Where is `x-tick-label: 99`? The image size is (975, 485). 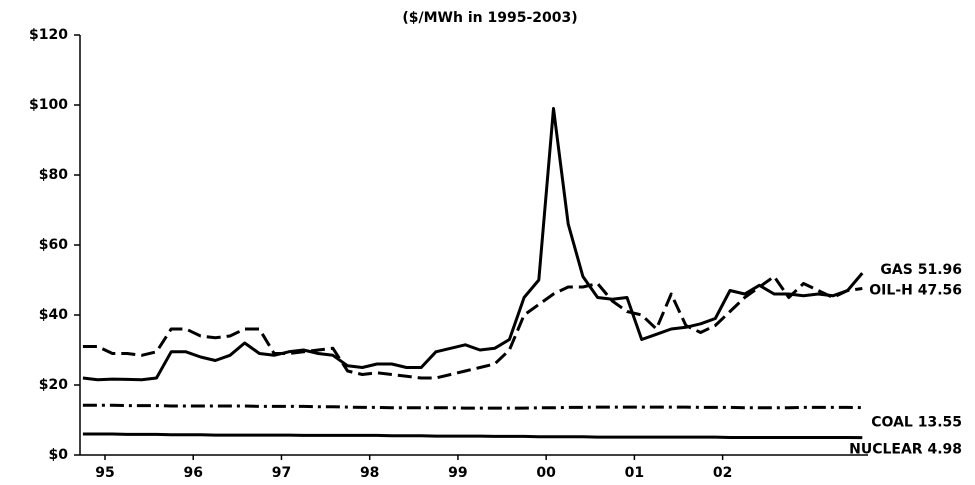 x-tick-label: 99 is located at coordinates (457, 473).